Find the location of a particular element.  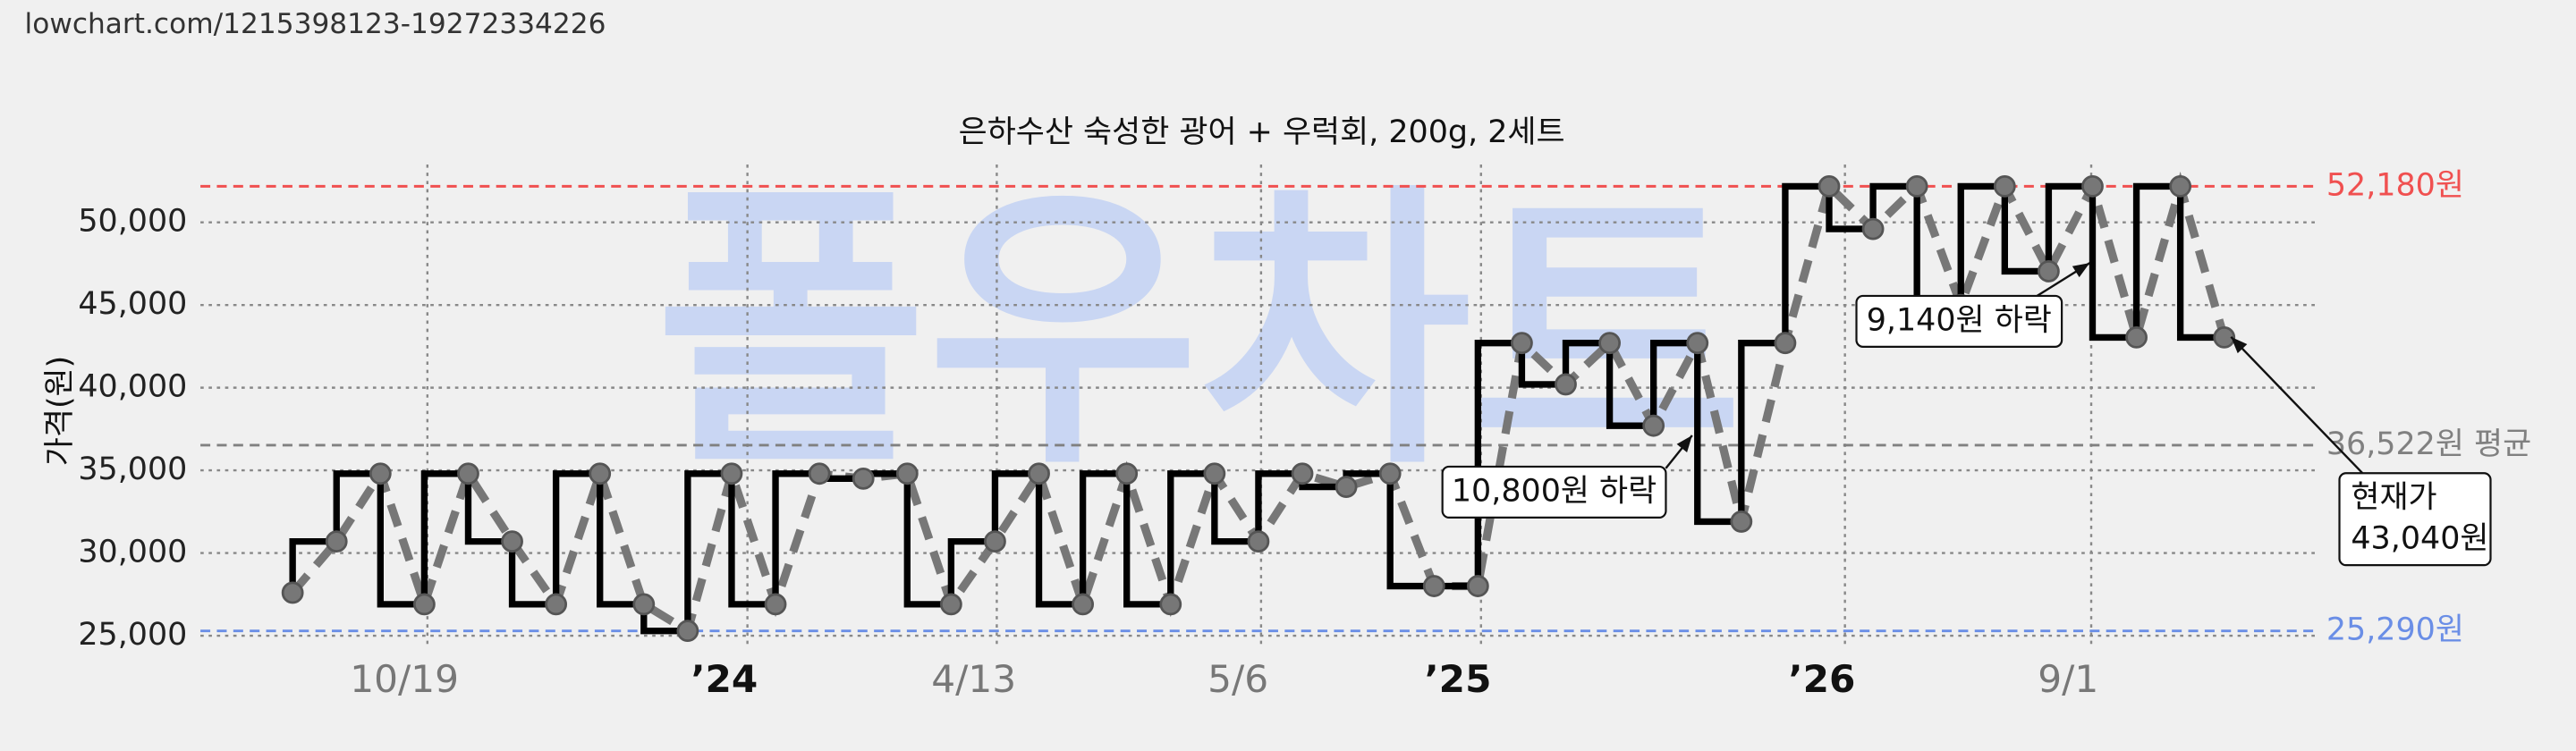

annotation-text: 9,140원 하락 is located at coordinates (1959, 320).